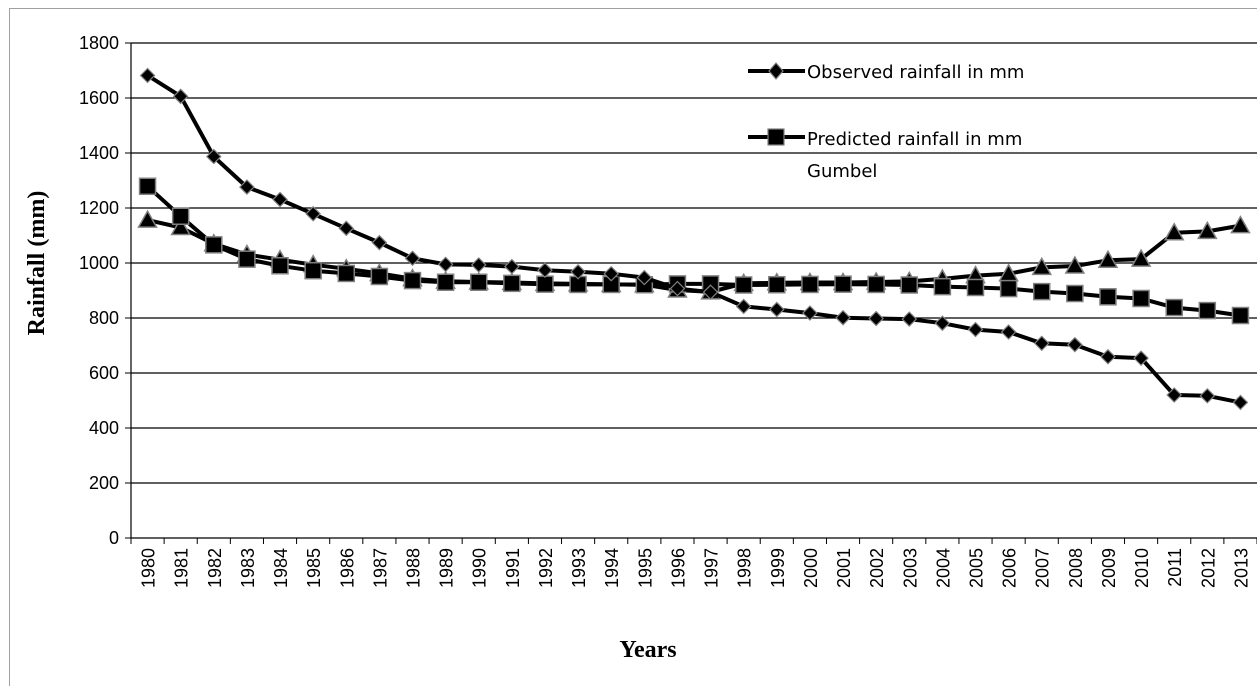 The width and height of the screenshot is (1257, 686). I want to click on x-tick-label: 2008, so click(1076, 568).